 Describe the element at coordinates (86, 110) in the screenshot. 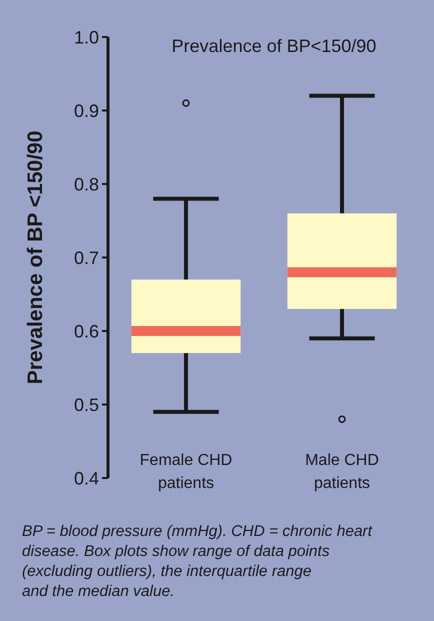

I see `y-tick-label: 0.9` at that location.